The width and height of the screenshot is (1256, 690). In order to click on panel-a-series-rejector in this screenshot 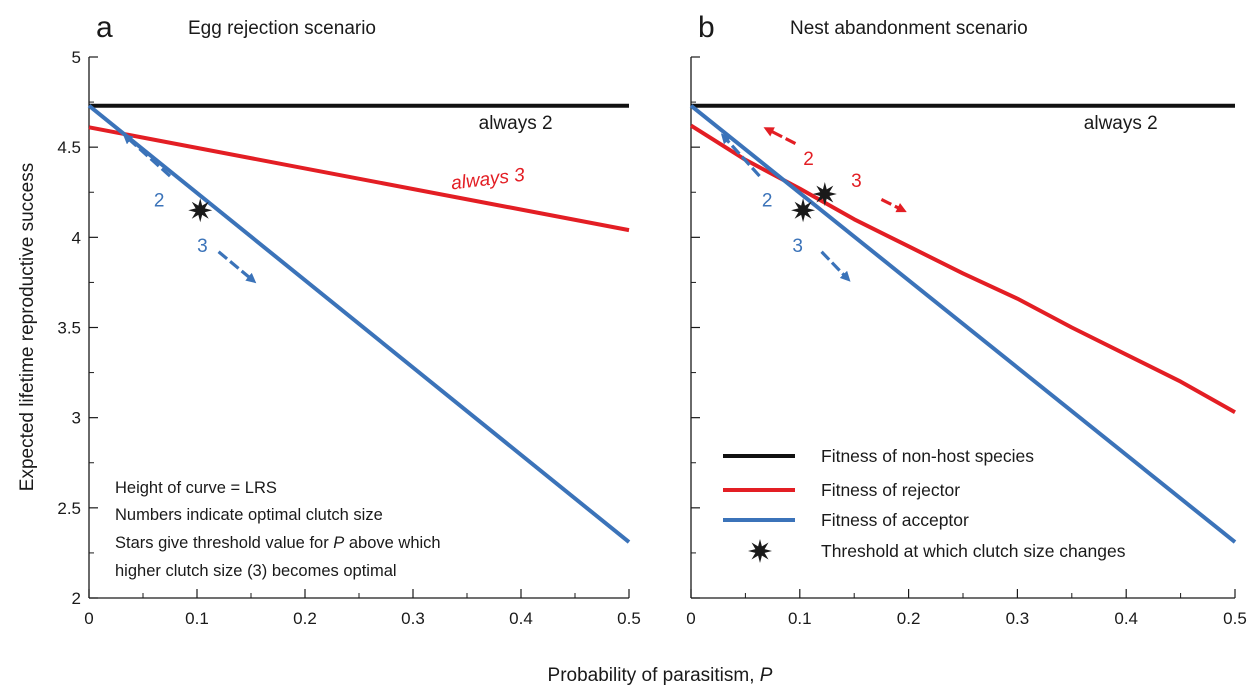, I will do `click(359, 179)`.